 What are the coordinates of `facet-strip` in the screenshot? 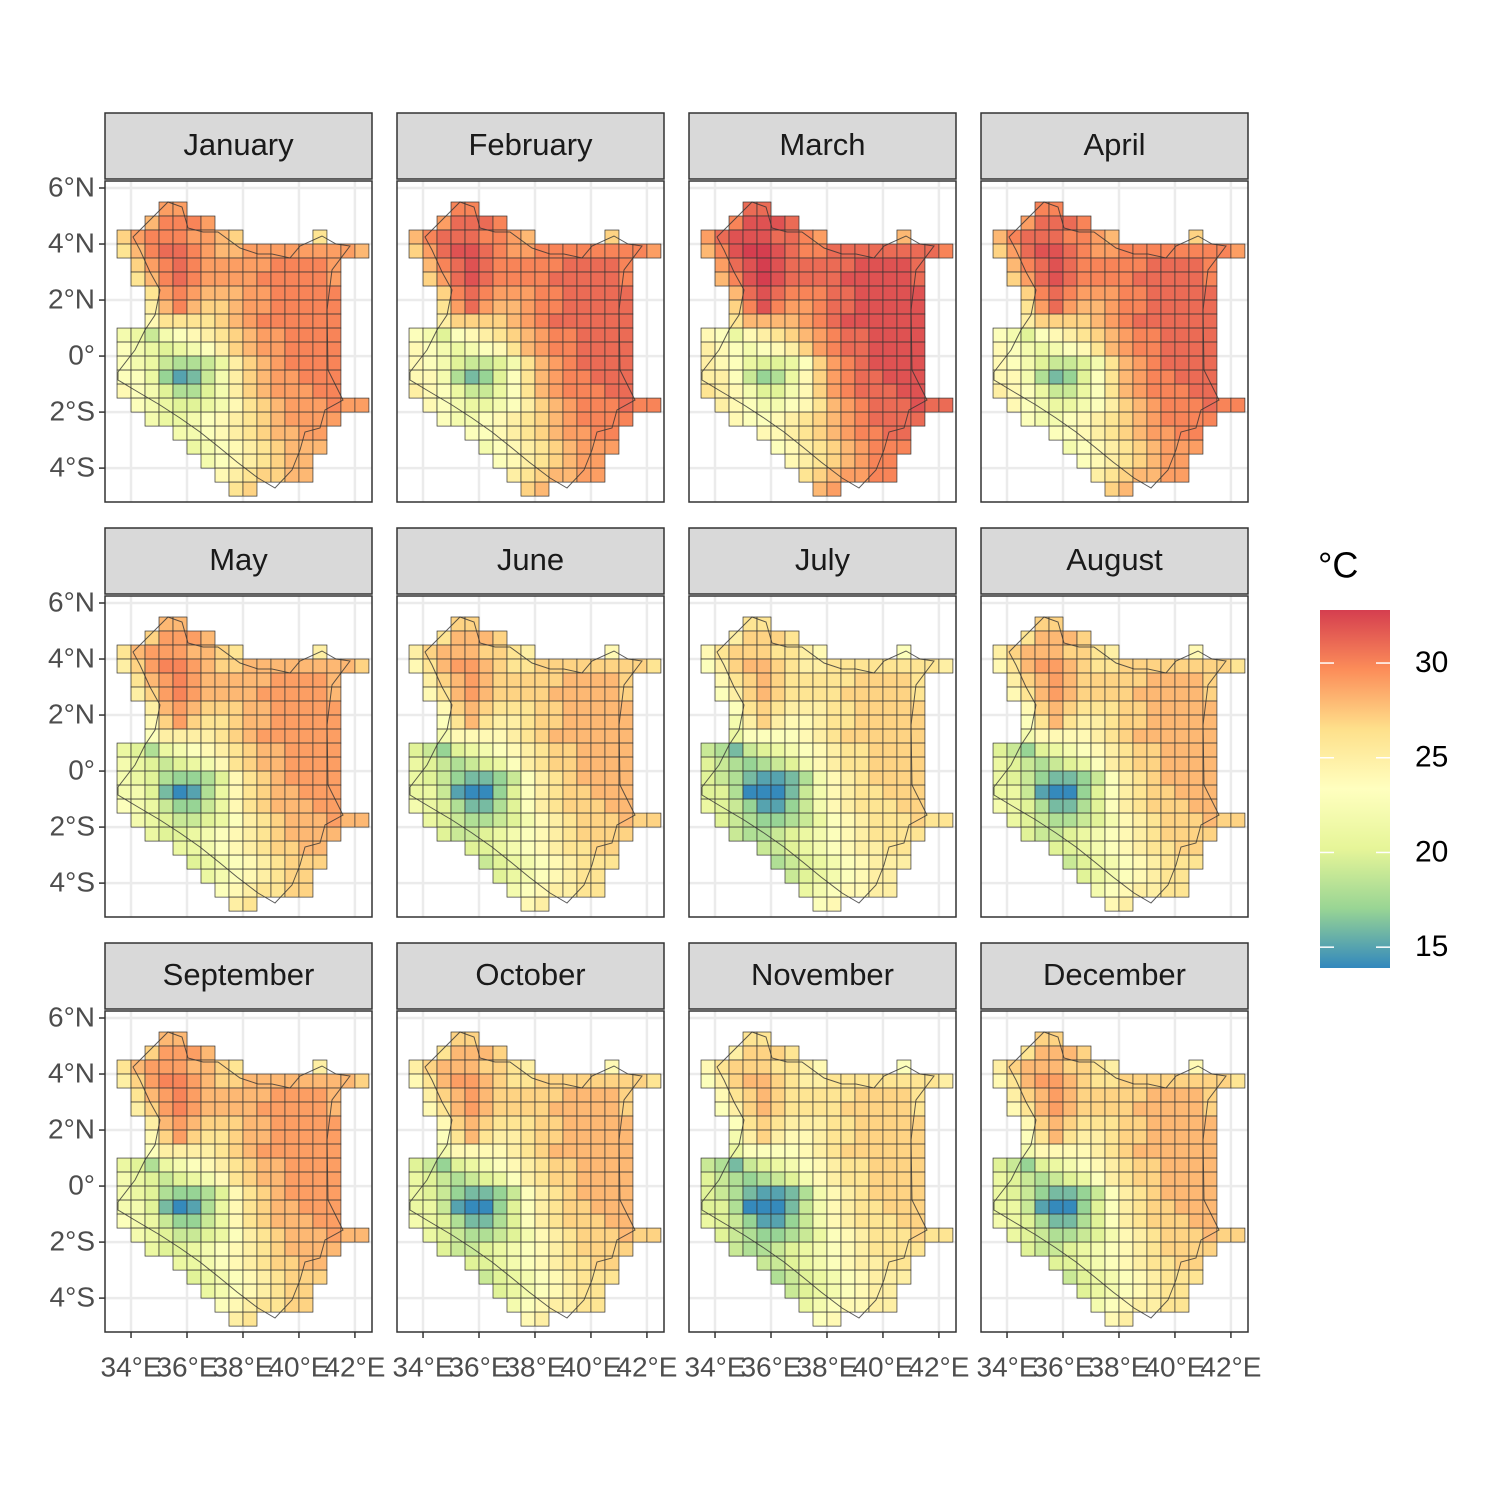 It's located at (822, 146).